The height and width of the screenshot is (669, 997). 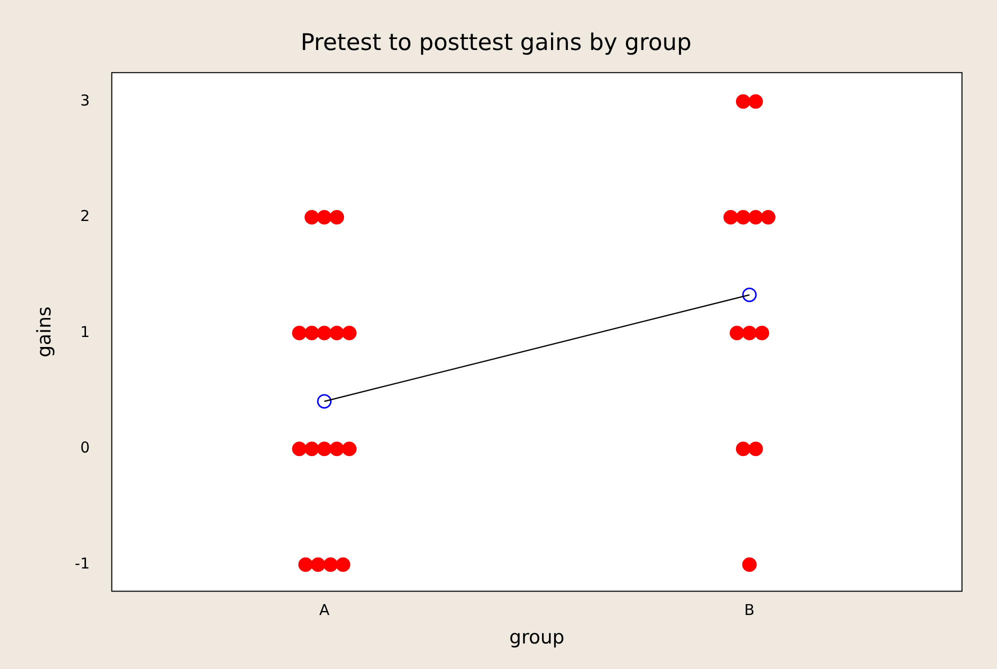 I want to click on y-axis-title: gains, so click(x=44, y=332).